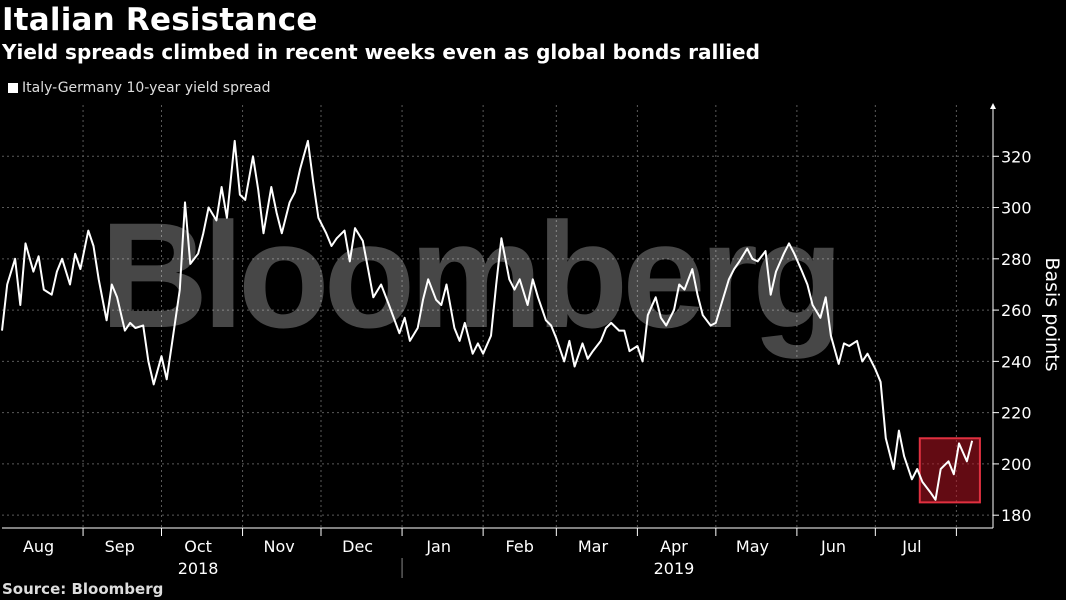 Image resolution: width=1066 pixels, height=600 pixels. I want to click on x-tick-label: Sep, so click(120, 546).